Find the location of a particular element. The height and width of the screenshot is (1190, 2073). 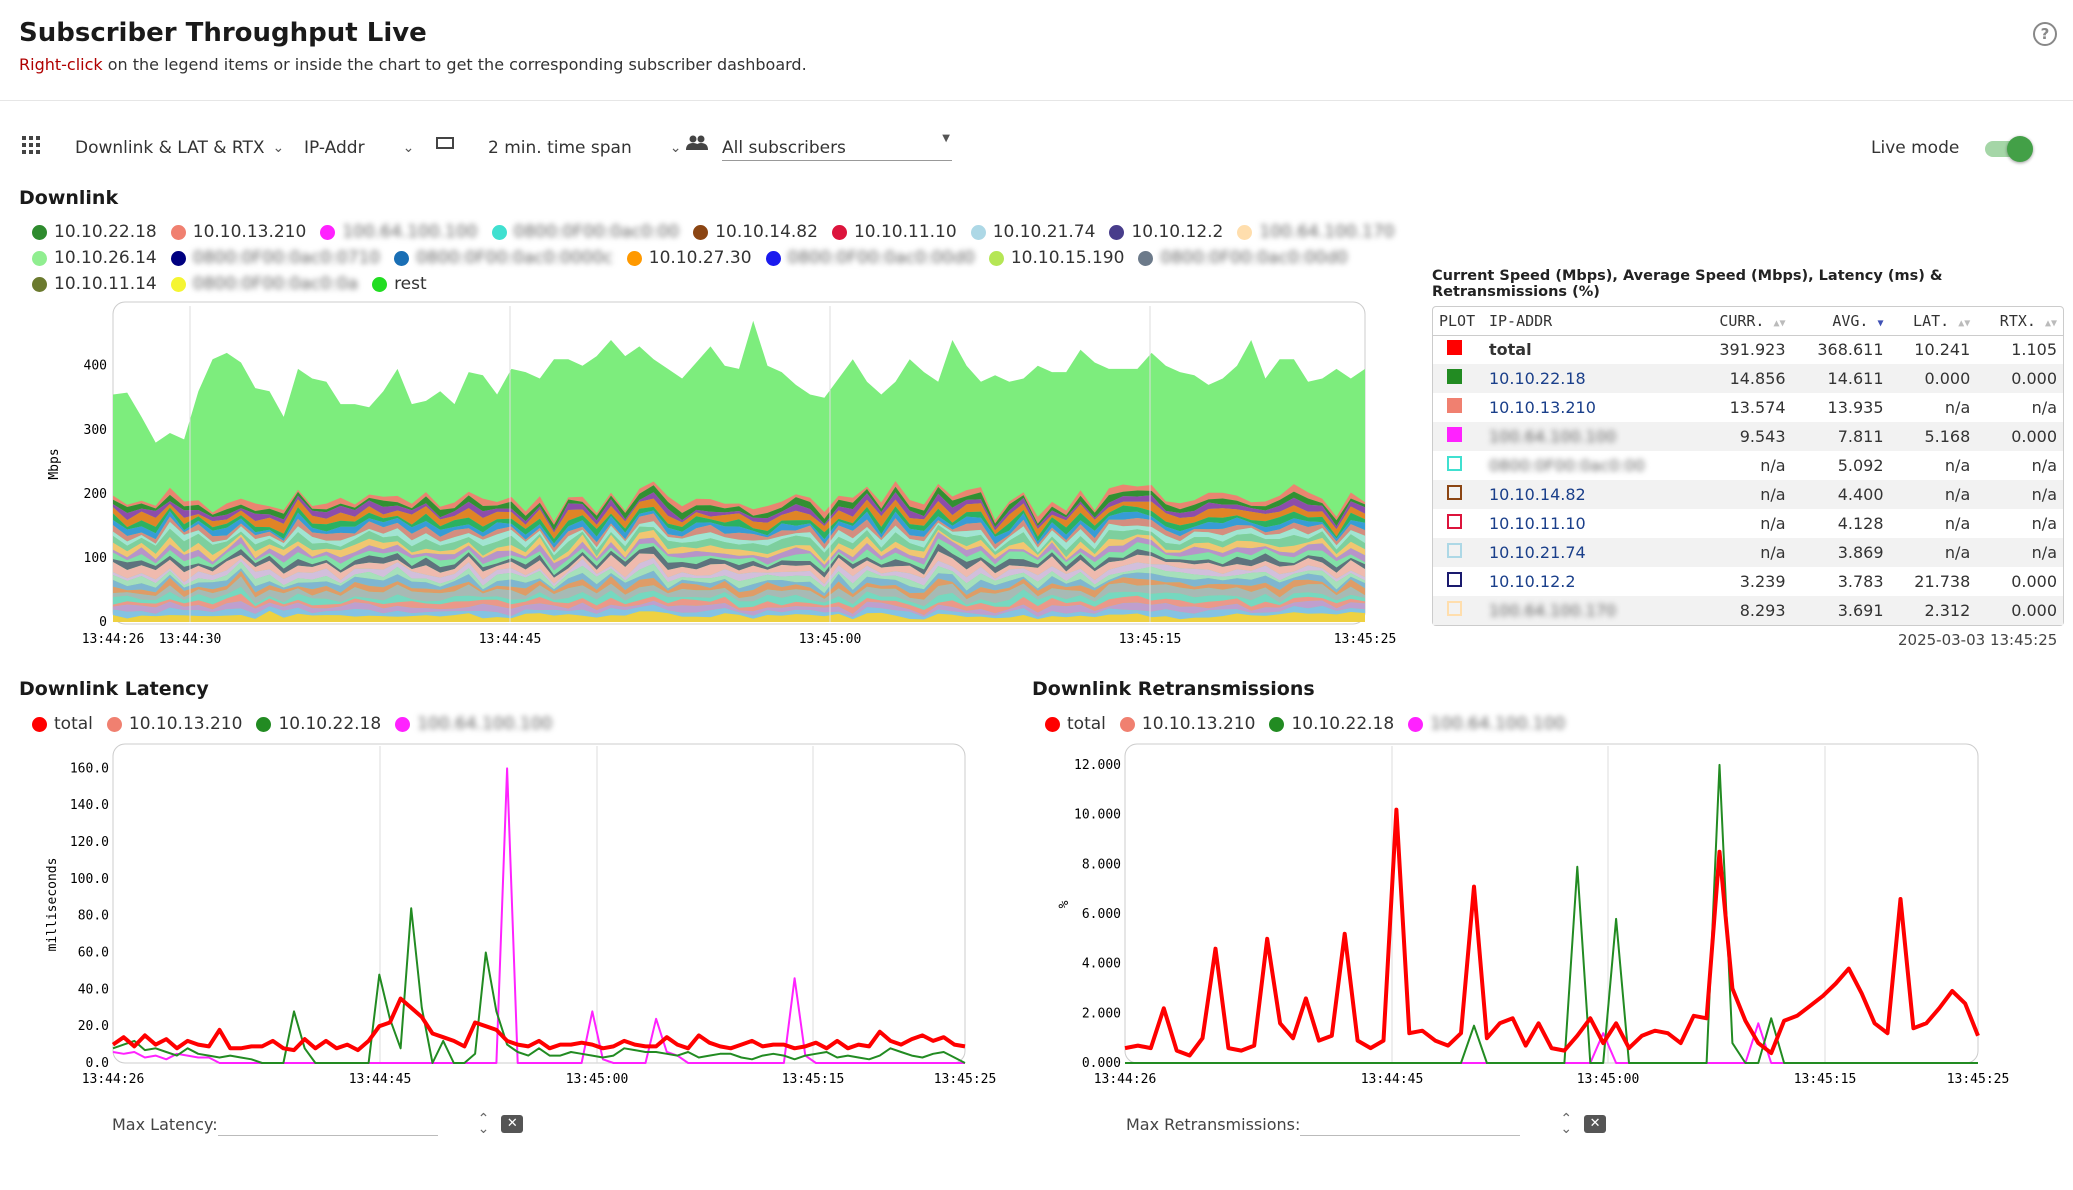

col-rtx: RTX. ▲▼ is located at coordinates (2019, 321).